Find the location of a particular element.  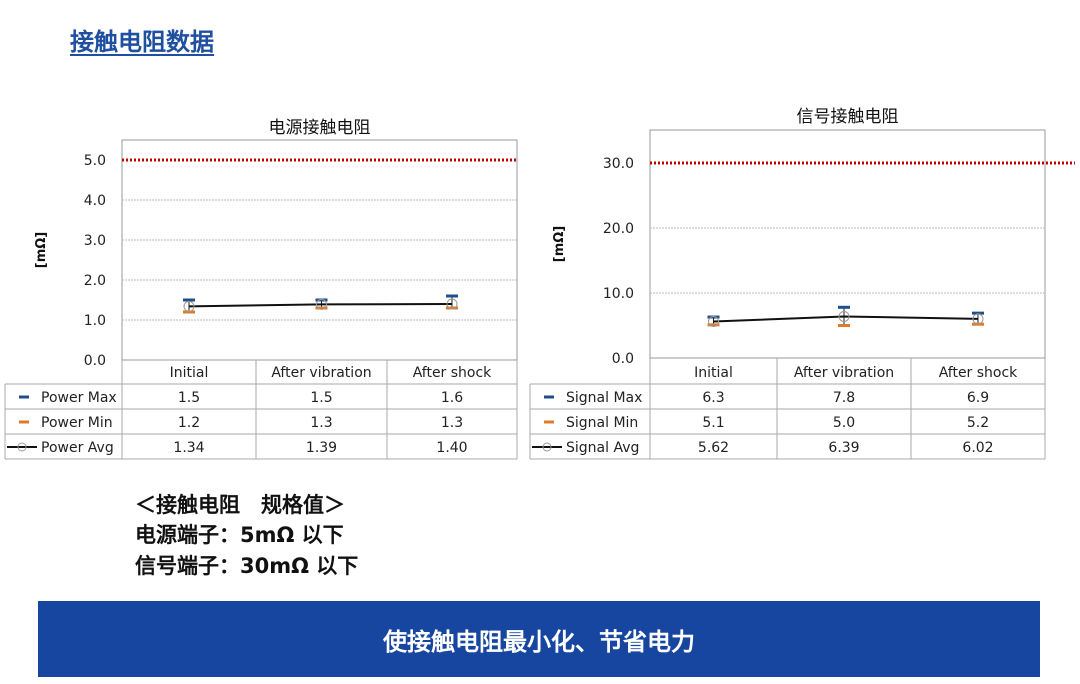

chart1-legend-label: Power Min is located at coordinates (77, 423).